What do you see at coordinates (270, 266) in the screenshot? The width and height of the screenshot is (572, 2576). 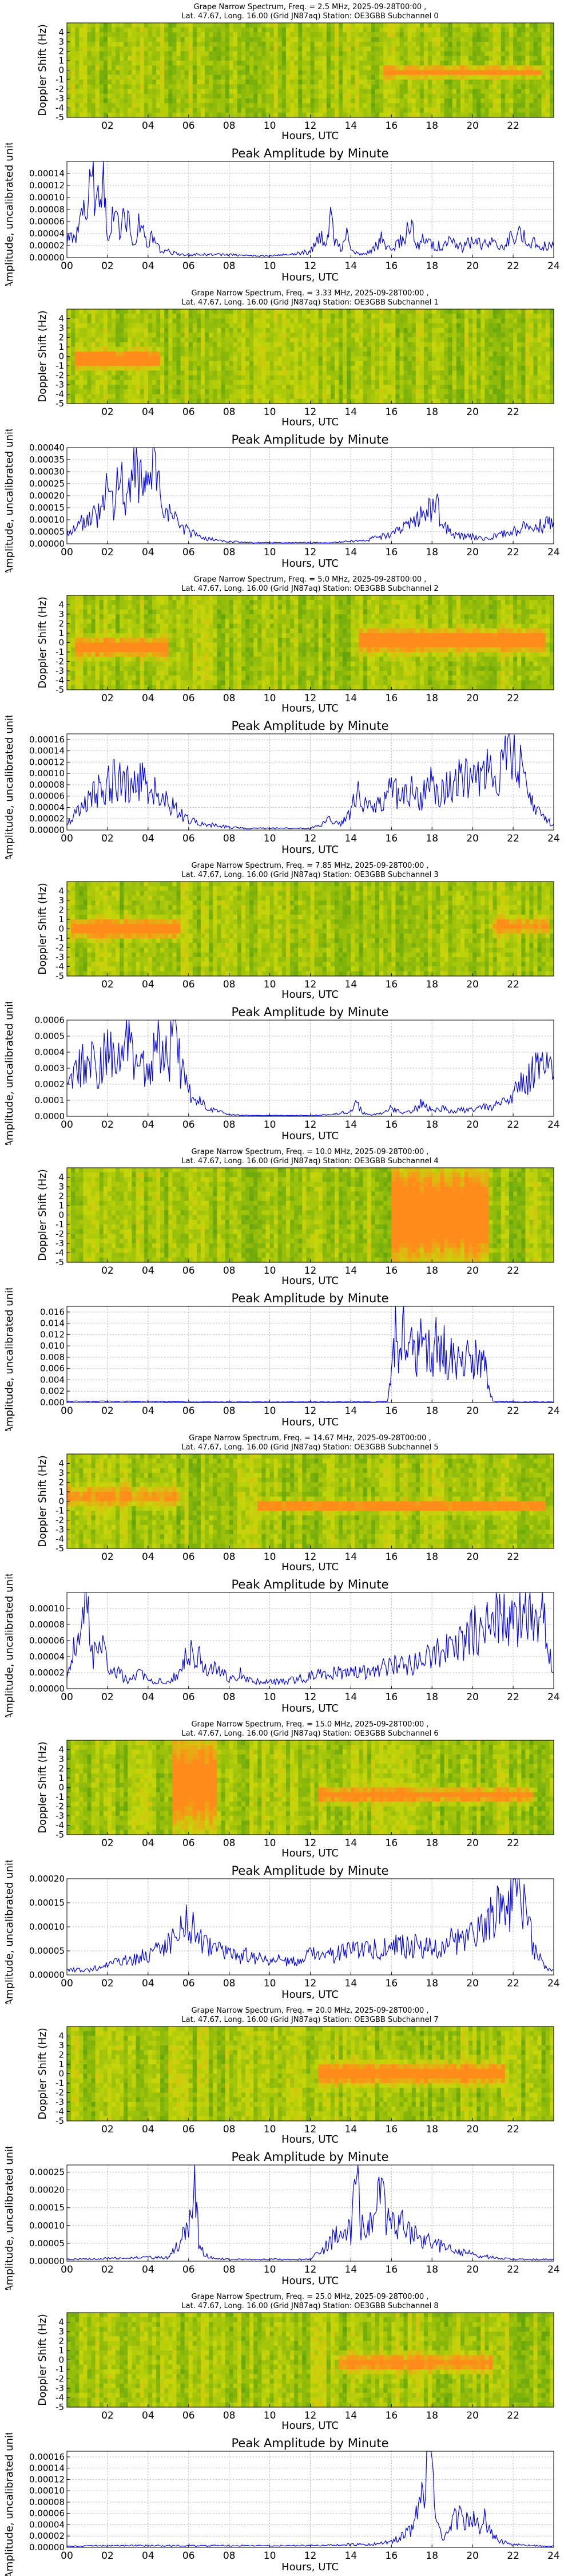 I see `x-tick-label: 10` at bounding box center [270, 266].